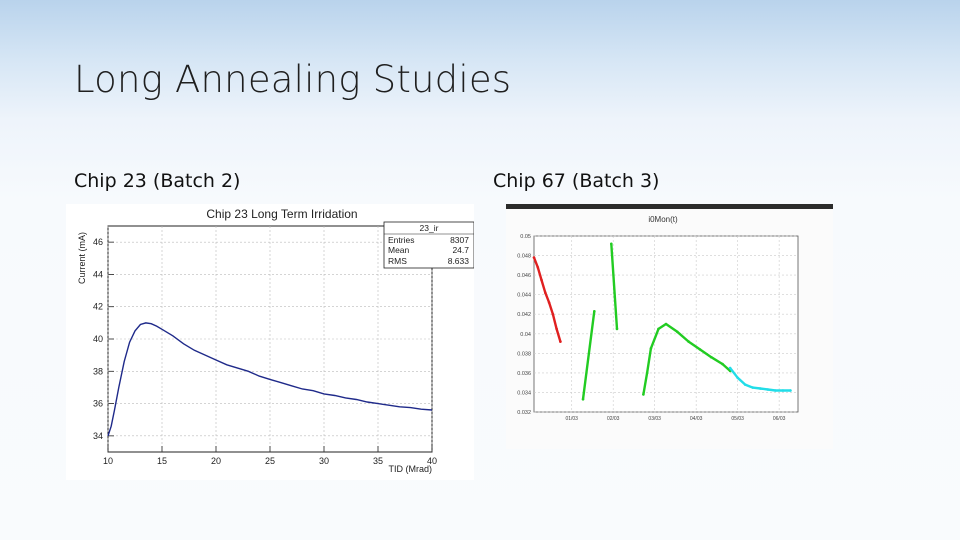 The image size is (960, 540). I want to click on x-tick-label: 15, so click(162, 461).